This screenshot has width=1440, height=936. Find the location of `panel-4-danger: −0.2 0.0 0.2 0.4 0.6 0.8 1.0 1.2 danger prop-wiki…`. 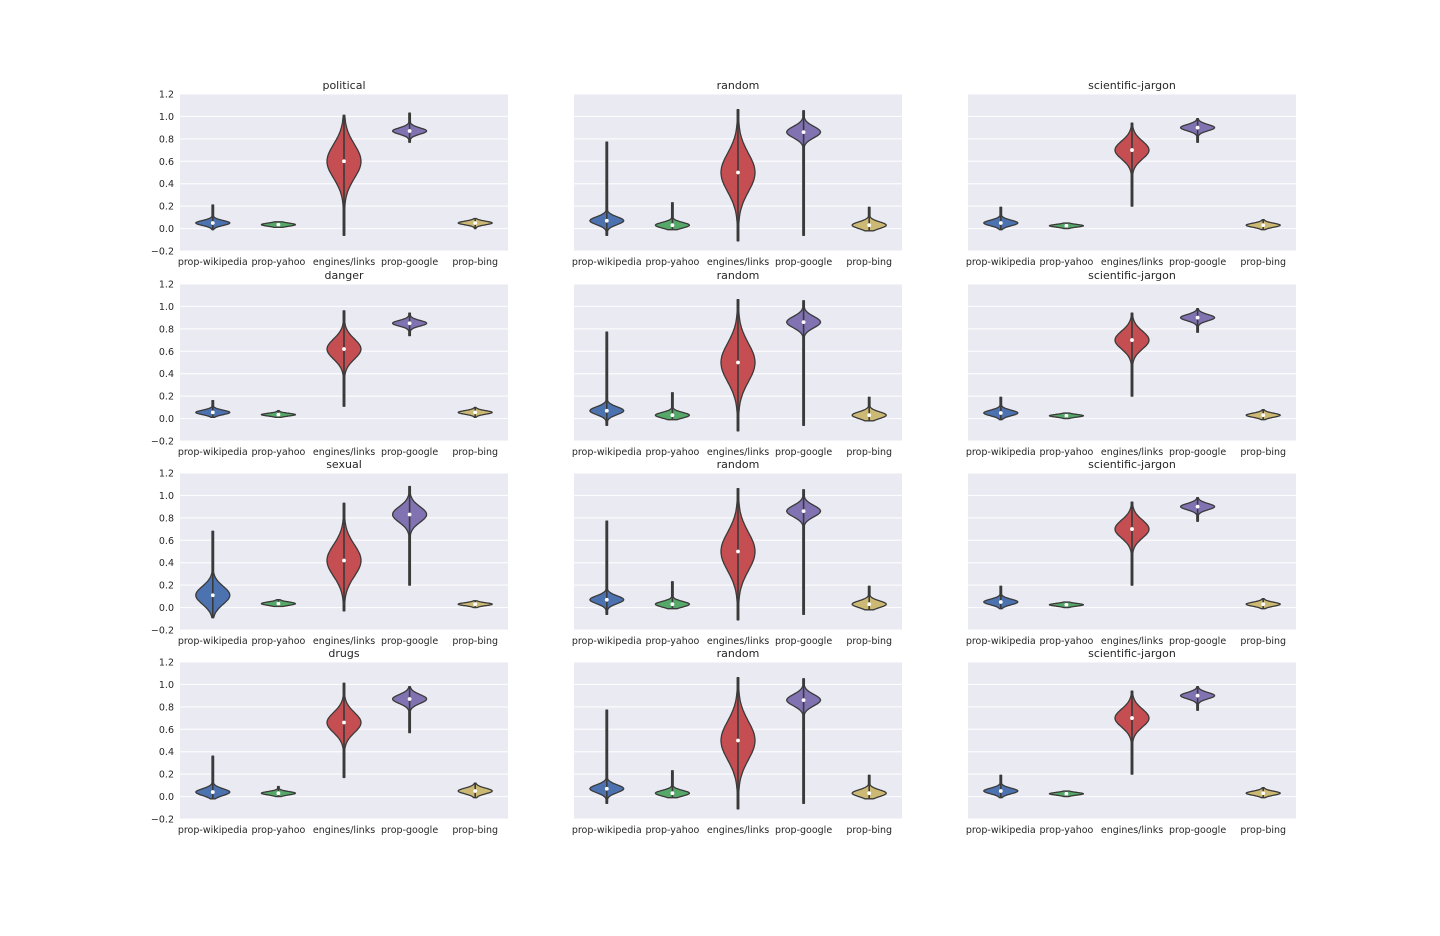

panel-4-danger: −0.2 0.0 0.2 0.4 0.6 0.8 1.0 1.2 danger prop-wiki… is located at coordinates (329, 363).